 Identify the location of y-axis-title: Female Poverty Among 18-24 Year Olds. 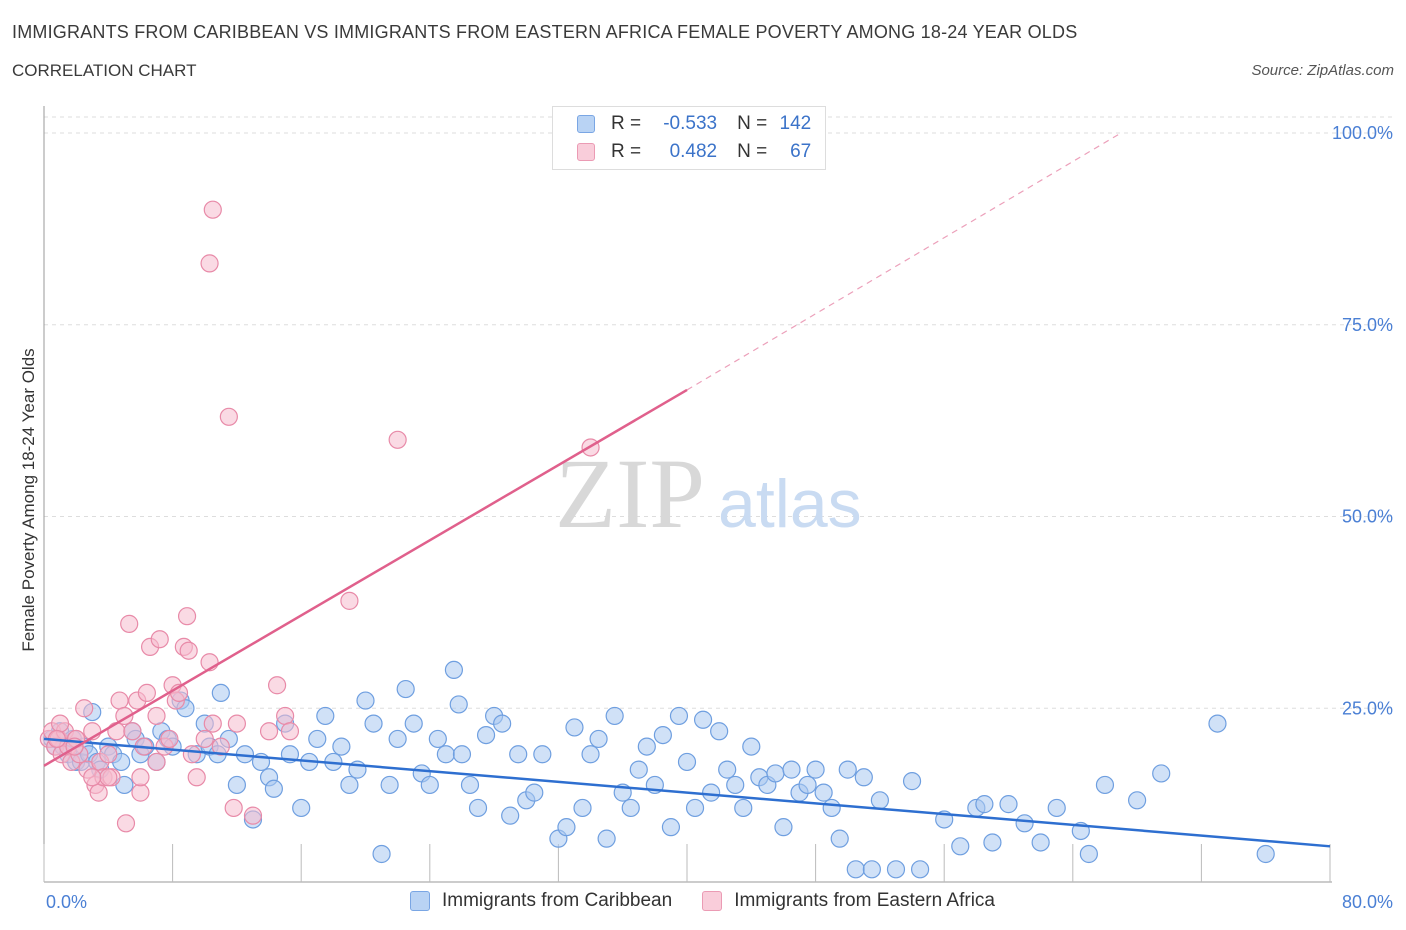
(28, 499).